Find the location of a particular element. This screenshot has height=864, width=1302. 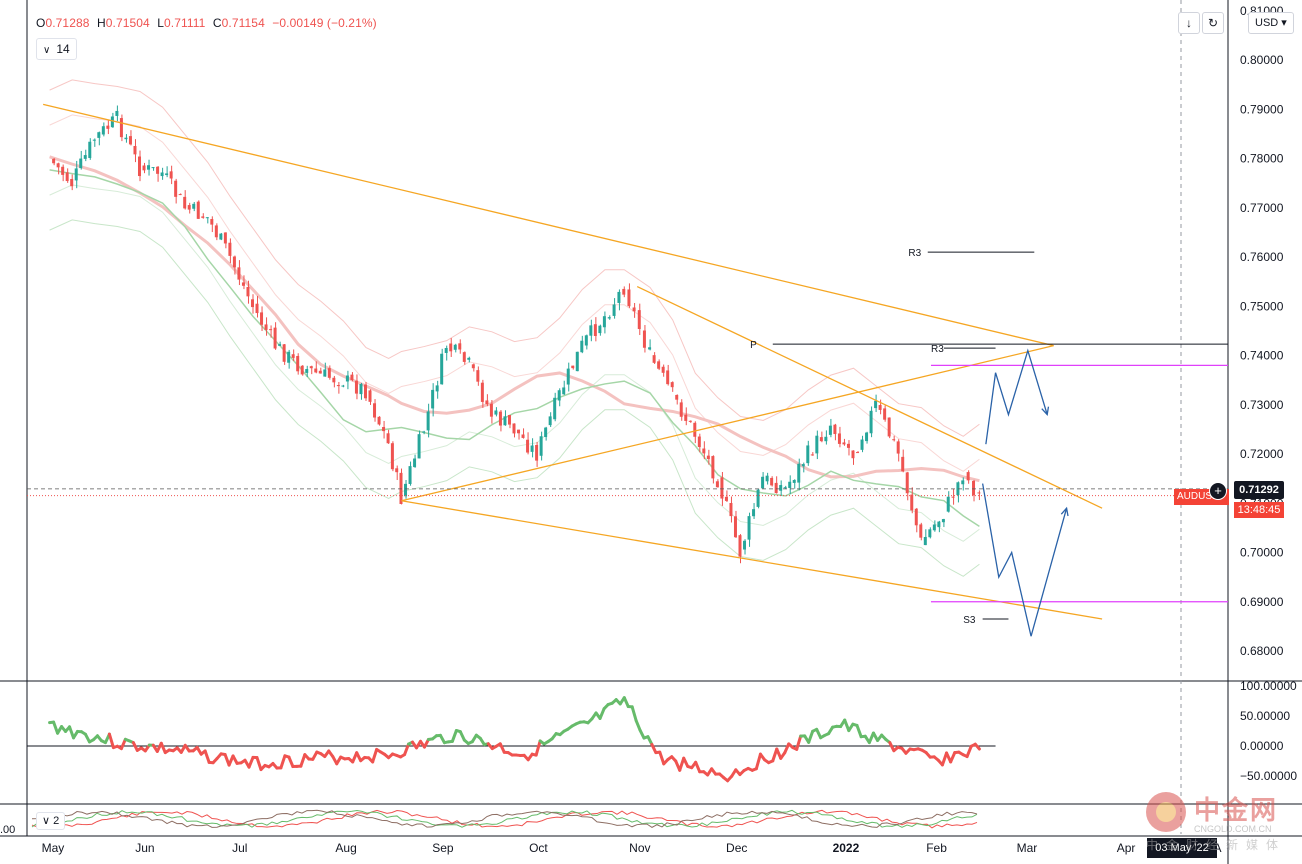

scroll-to-latest-button: ↓ is located at coordinates (1189, 23).